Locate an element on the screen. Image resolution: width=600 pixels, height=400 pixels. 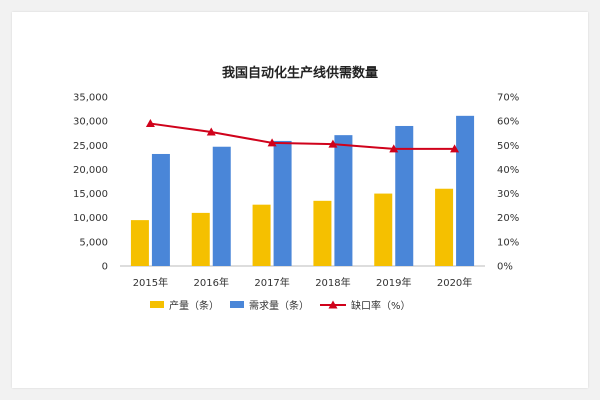
left-tick-label: 30,000 is located at coordinates (90, 122).